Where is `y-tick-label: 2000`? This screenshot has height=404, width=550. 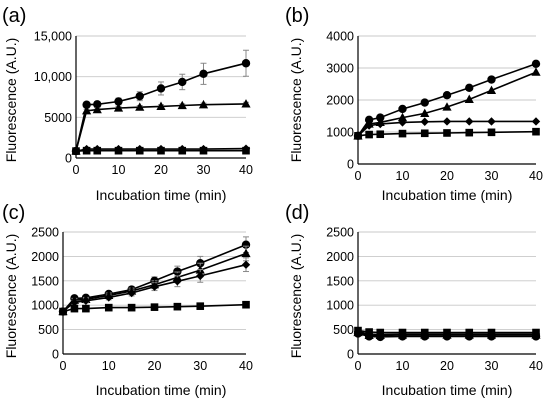 y-tick-label: 2000 is located at coordinates (340, 257).